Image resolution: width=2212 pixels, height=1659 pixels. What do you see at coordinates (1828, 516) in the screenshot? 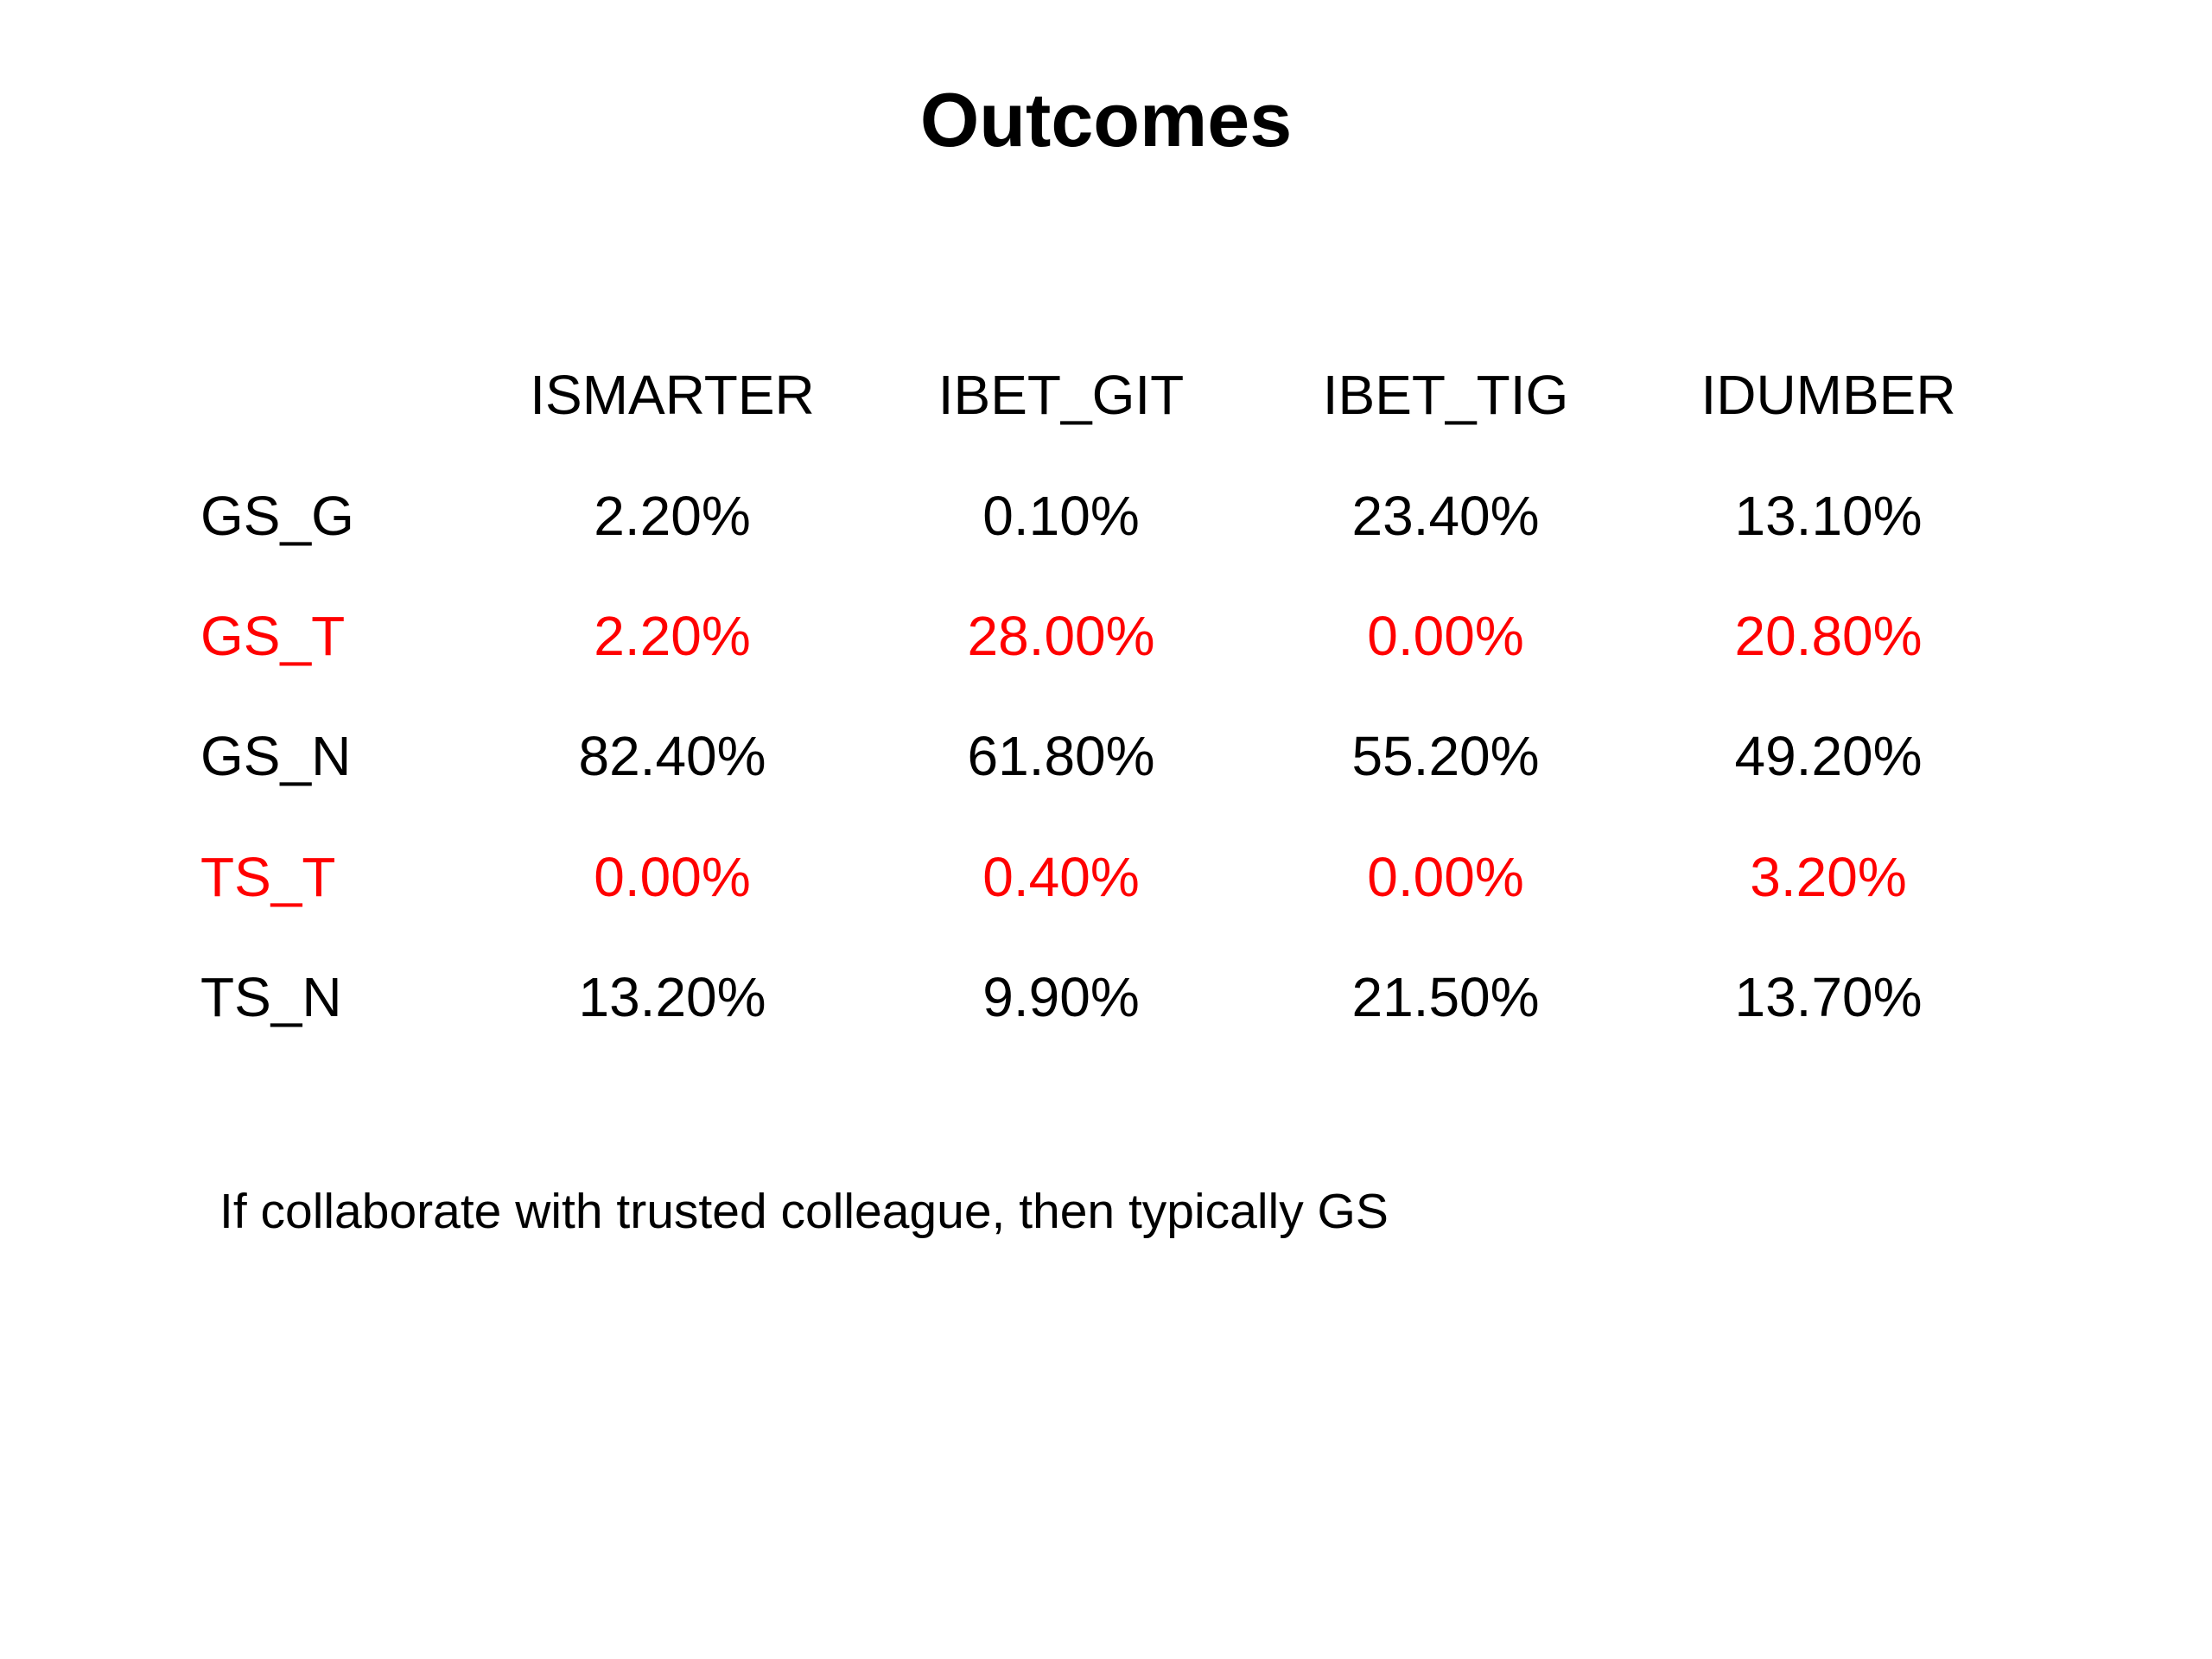
I see `table-cell: 13.10%` at bounding box center [1828, 516].